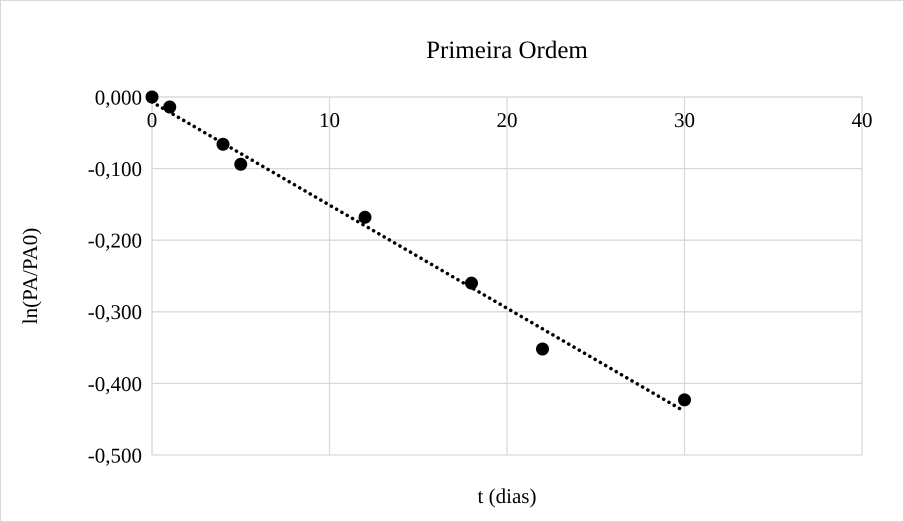 The height and width of the screenshot is (522, 904). I want to click on y-axis-title: ln(PA/PA0), so click(30, 276).